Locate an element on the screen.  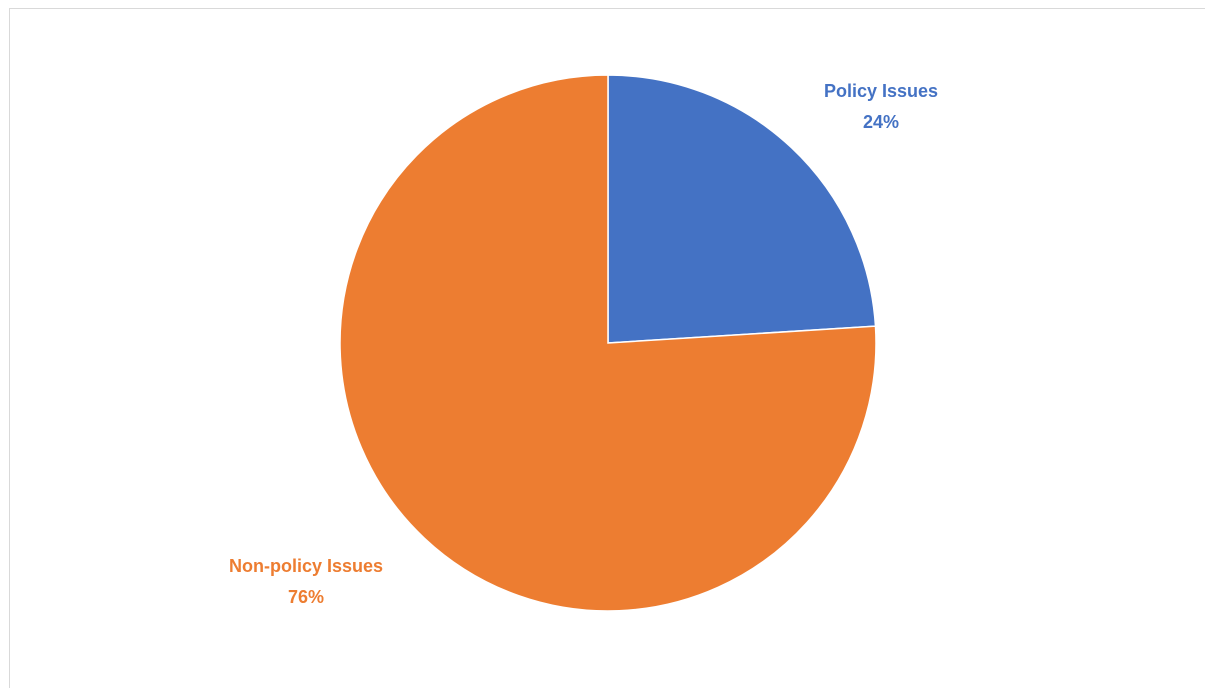
data-label-percent: 76% is located at coordinates (306, 597).